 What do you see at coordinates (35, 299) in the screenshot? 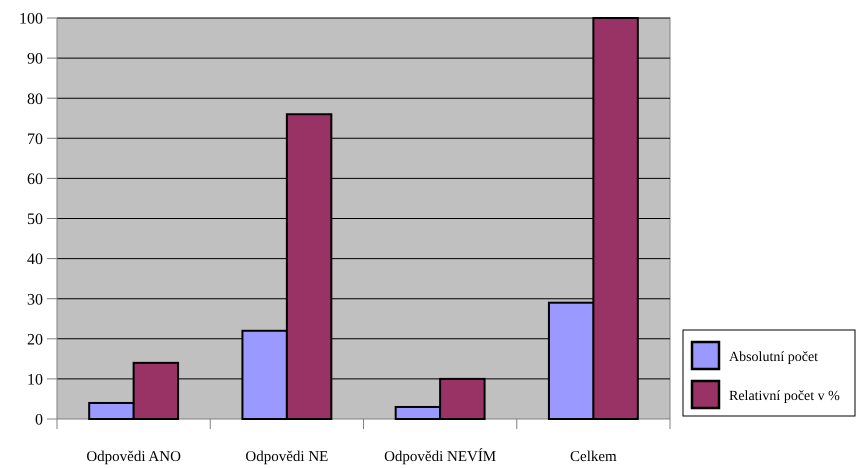
I see `y-tick-label: 30` at bounding box center [35, 299].